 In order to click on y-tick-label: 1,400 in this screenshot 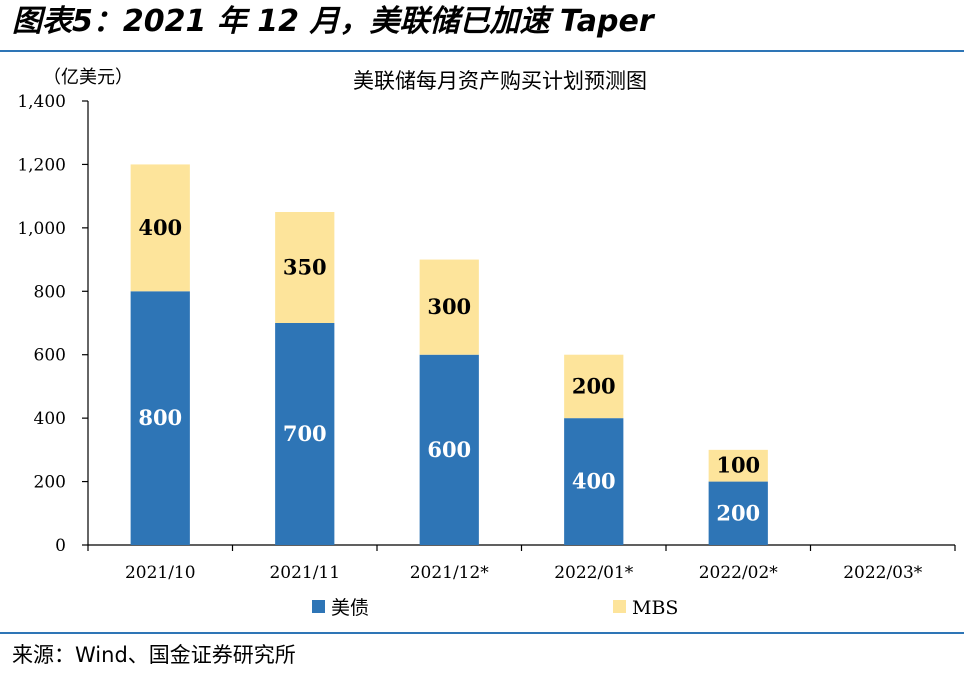, I will do `click(41, 102)`.